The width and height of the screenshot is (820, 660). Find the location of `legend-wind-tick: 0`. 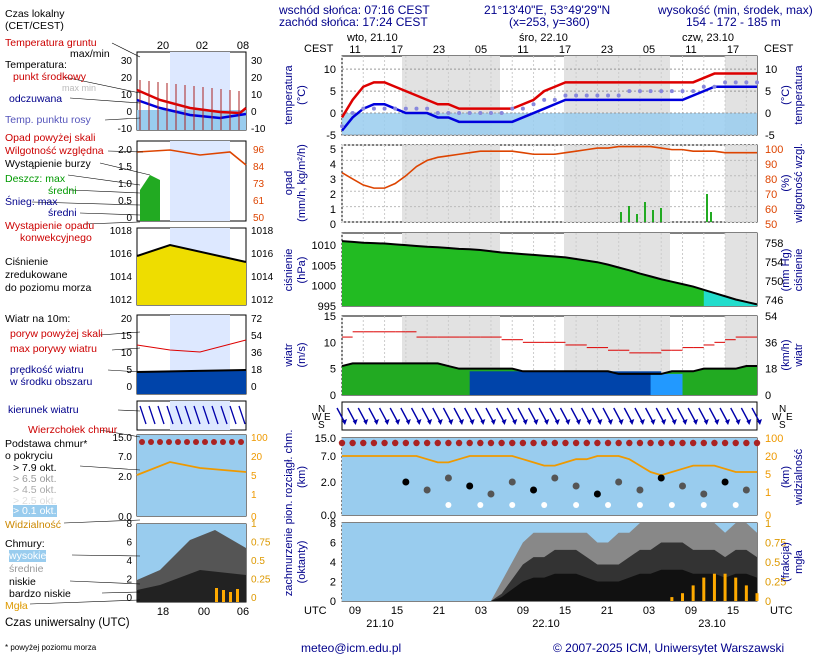

legend-wind-tick: 0 is located at coordinates (129, 387).